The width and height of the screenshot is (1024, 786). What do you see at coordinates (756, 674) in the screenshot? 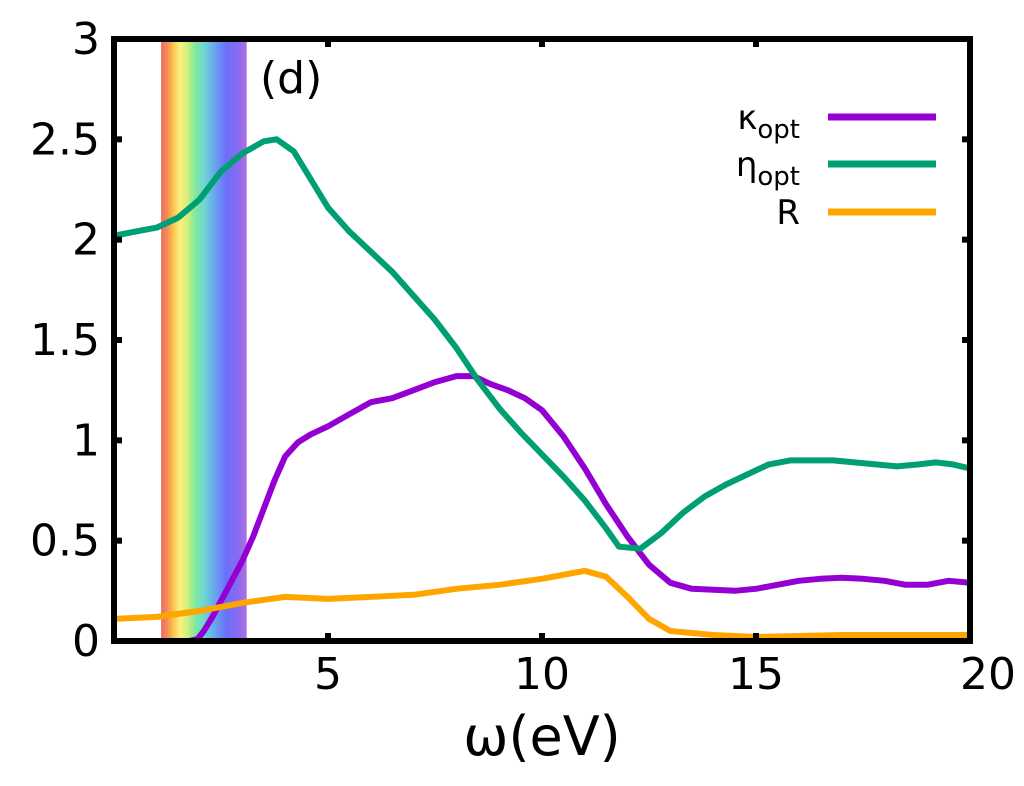
I see `x-tick-label: 15` at bounding box center [756, 674].